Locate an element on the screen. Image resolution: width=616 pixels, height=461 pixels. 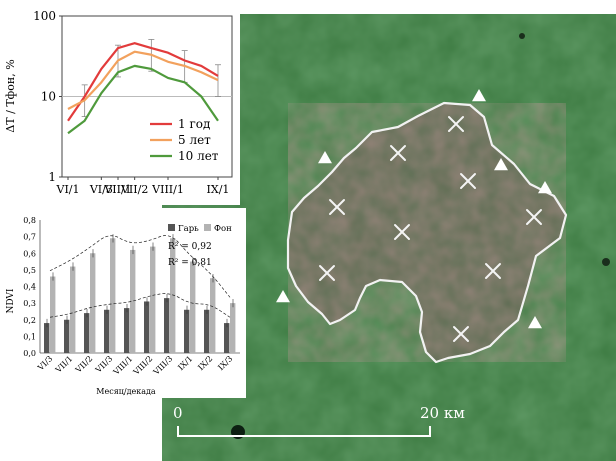
chart1-legend-label: 1 год is located at coordinates (194, 124).